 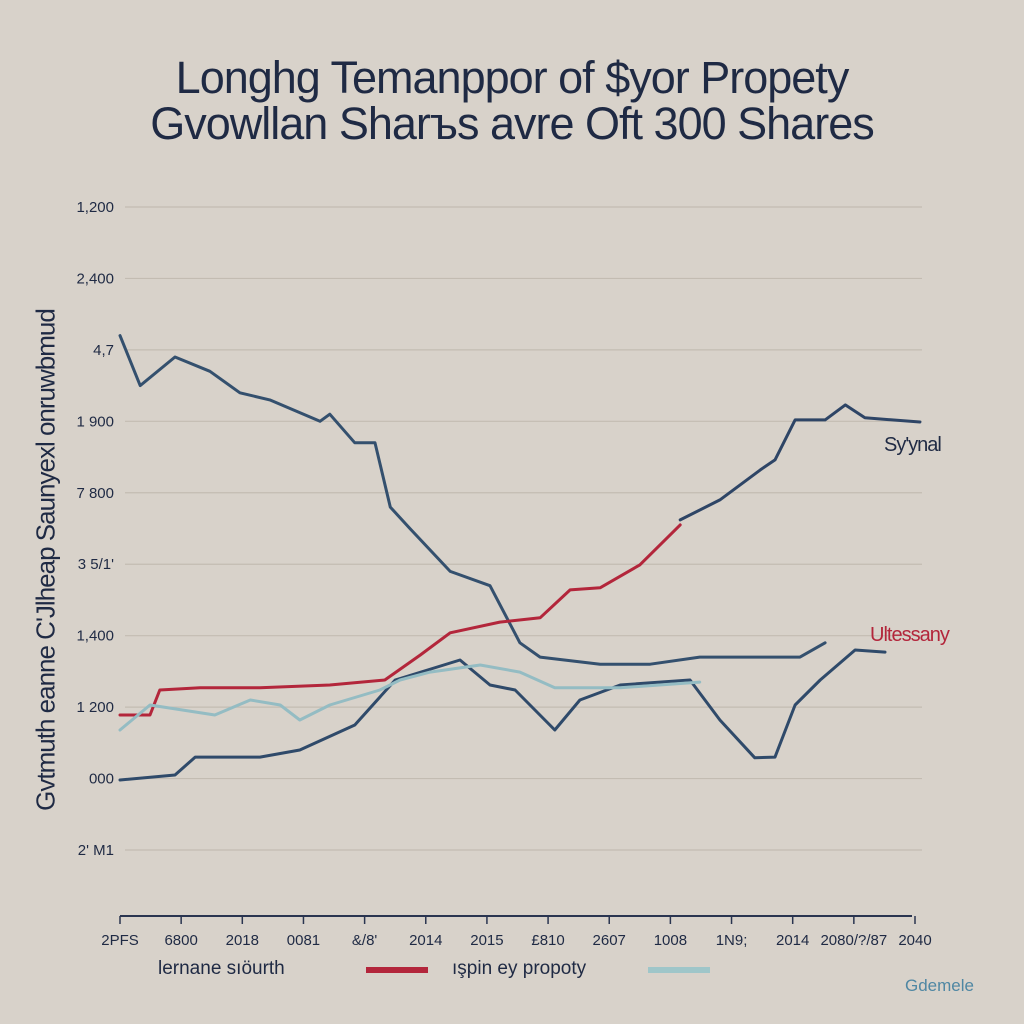 What do you see at coordinates (303, 940) in the screenshot?
I see `x-tick-label: 0081` at bounding box center [303, 940].